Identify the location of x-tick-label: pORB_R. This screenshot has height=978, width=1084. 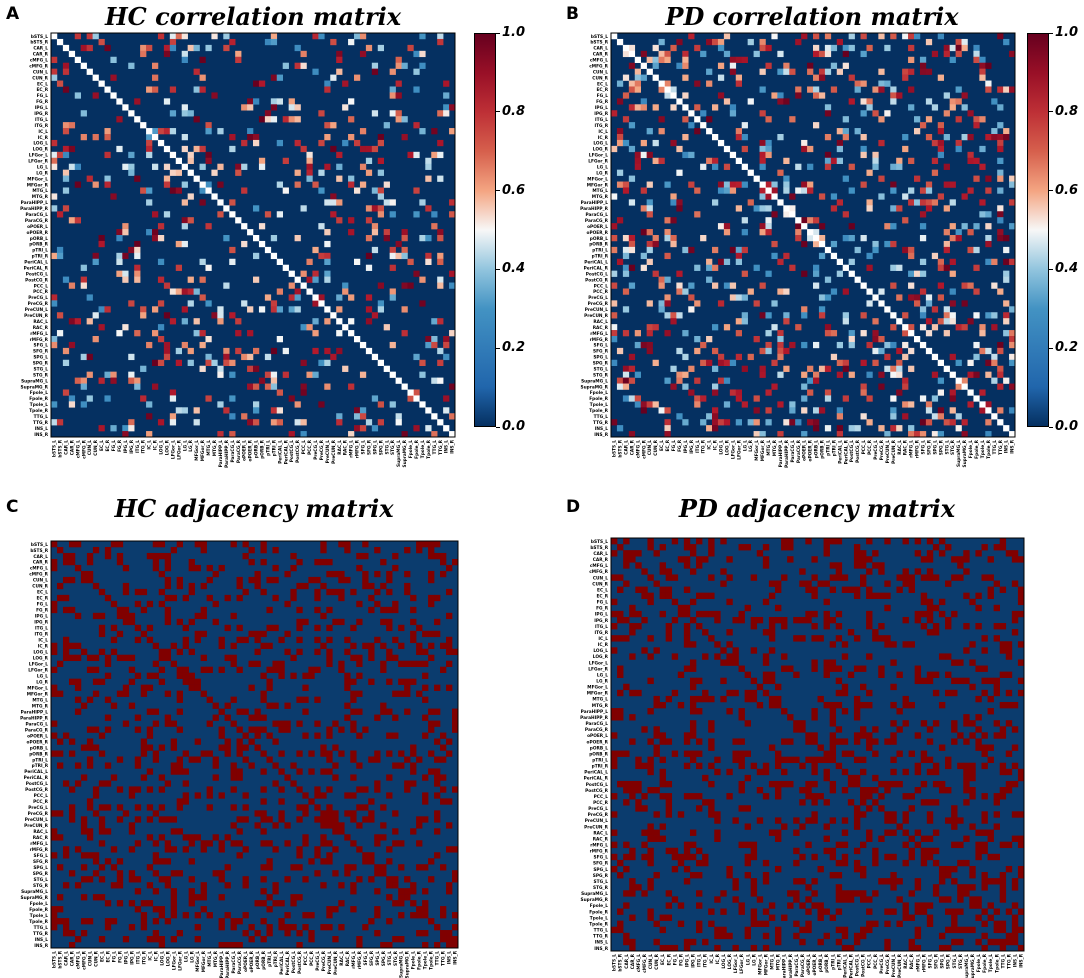
(264, 959).